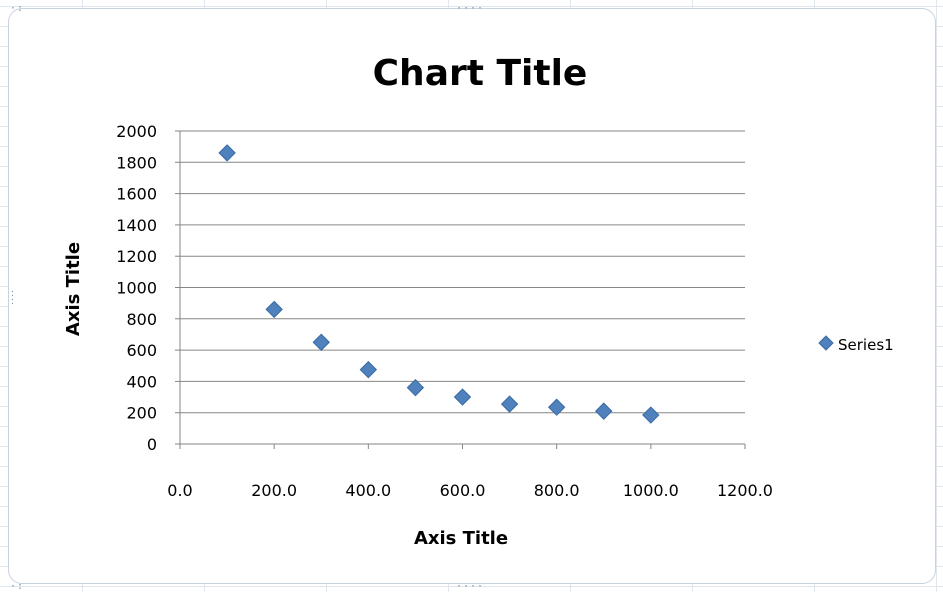  I want to click on y-tick-label: 1800, so click(136, 162).